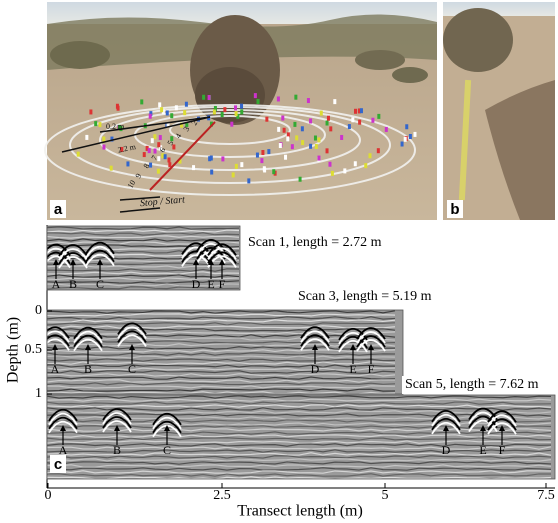 The height and width of the screenshot is (523, 558). Describe the element at coordinates (34, 349) in the screenshot. I see `y-tick-label: 0.5` at that location.